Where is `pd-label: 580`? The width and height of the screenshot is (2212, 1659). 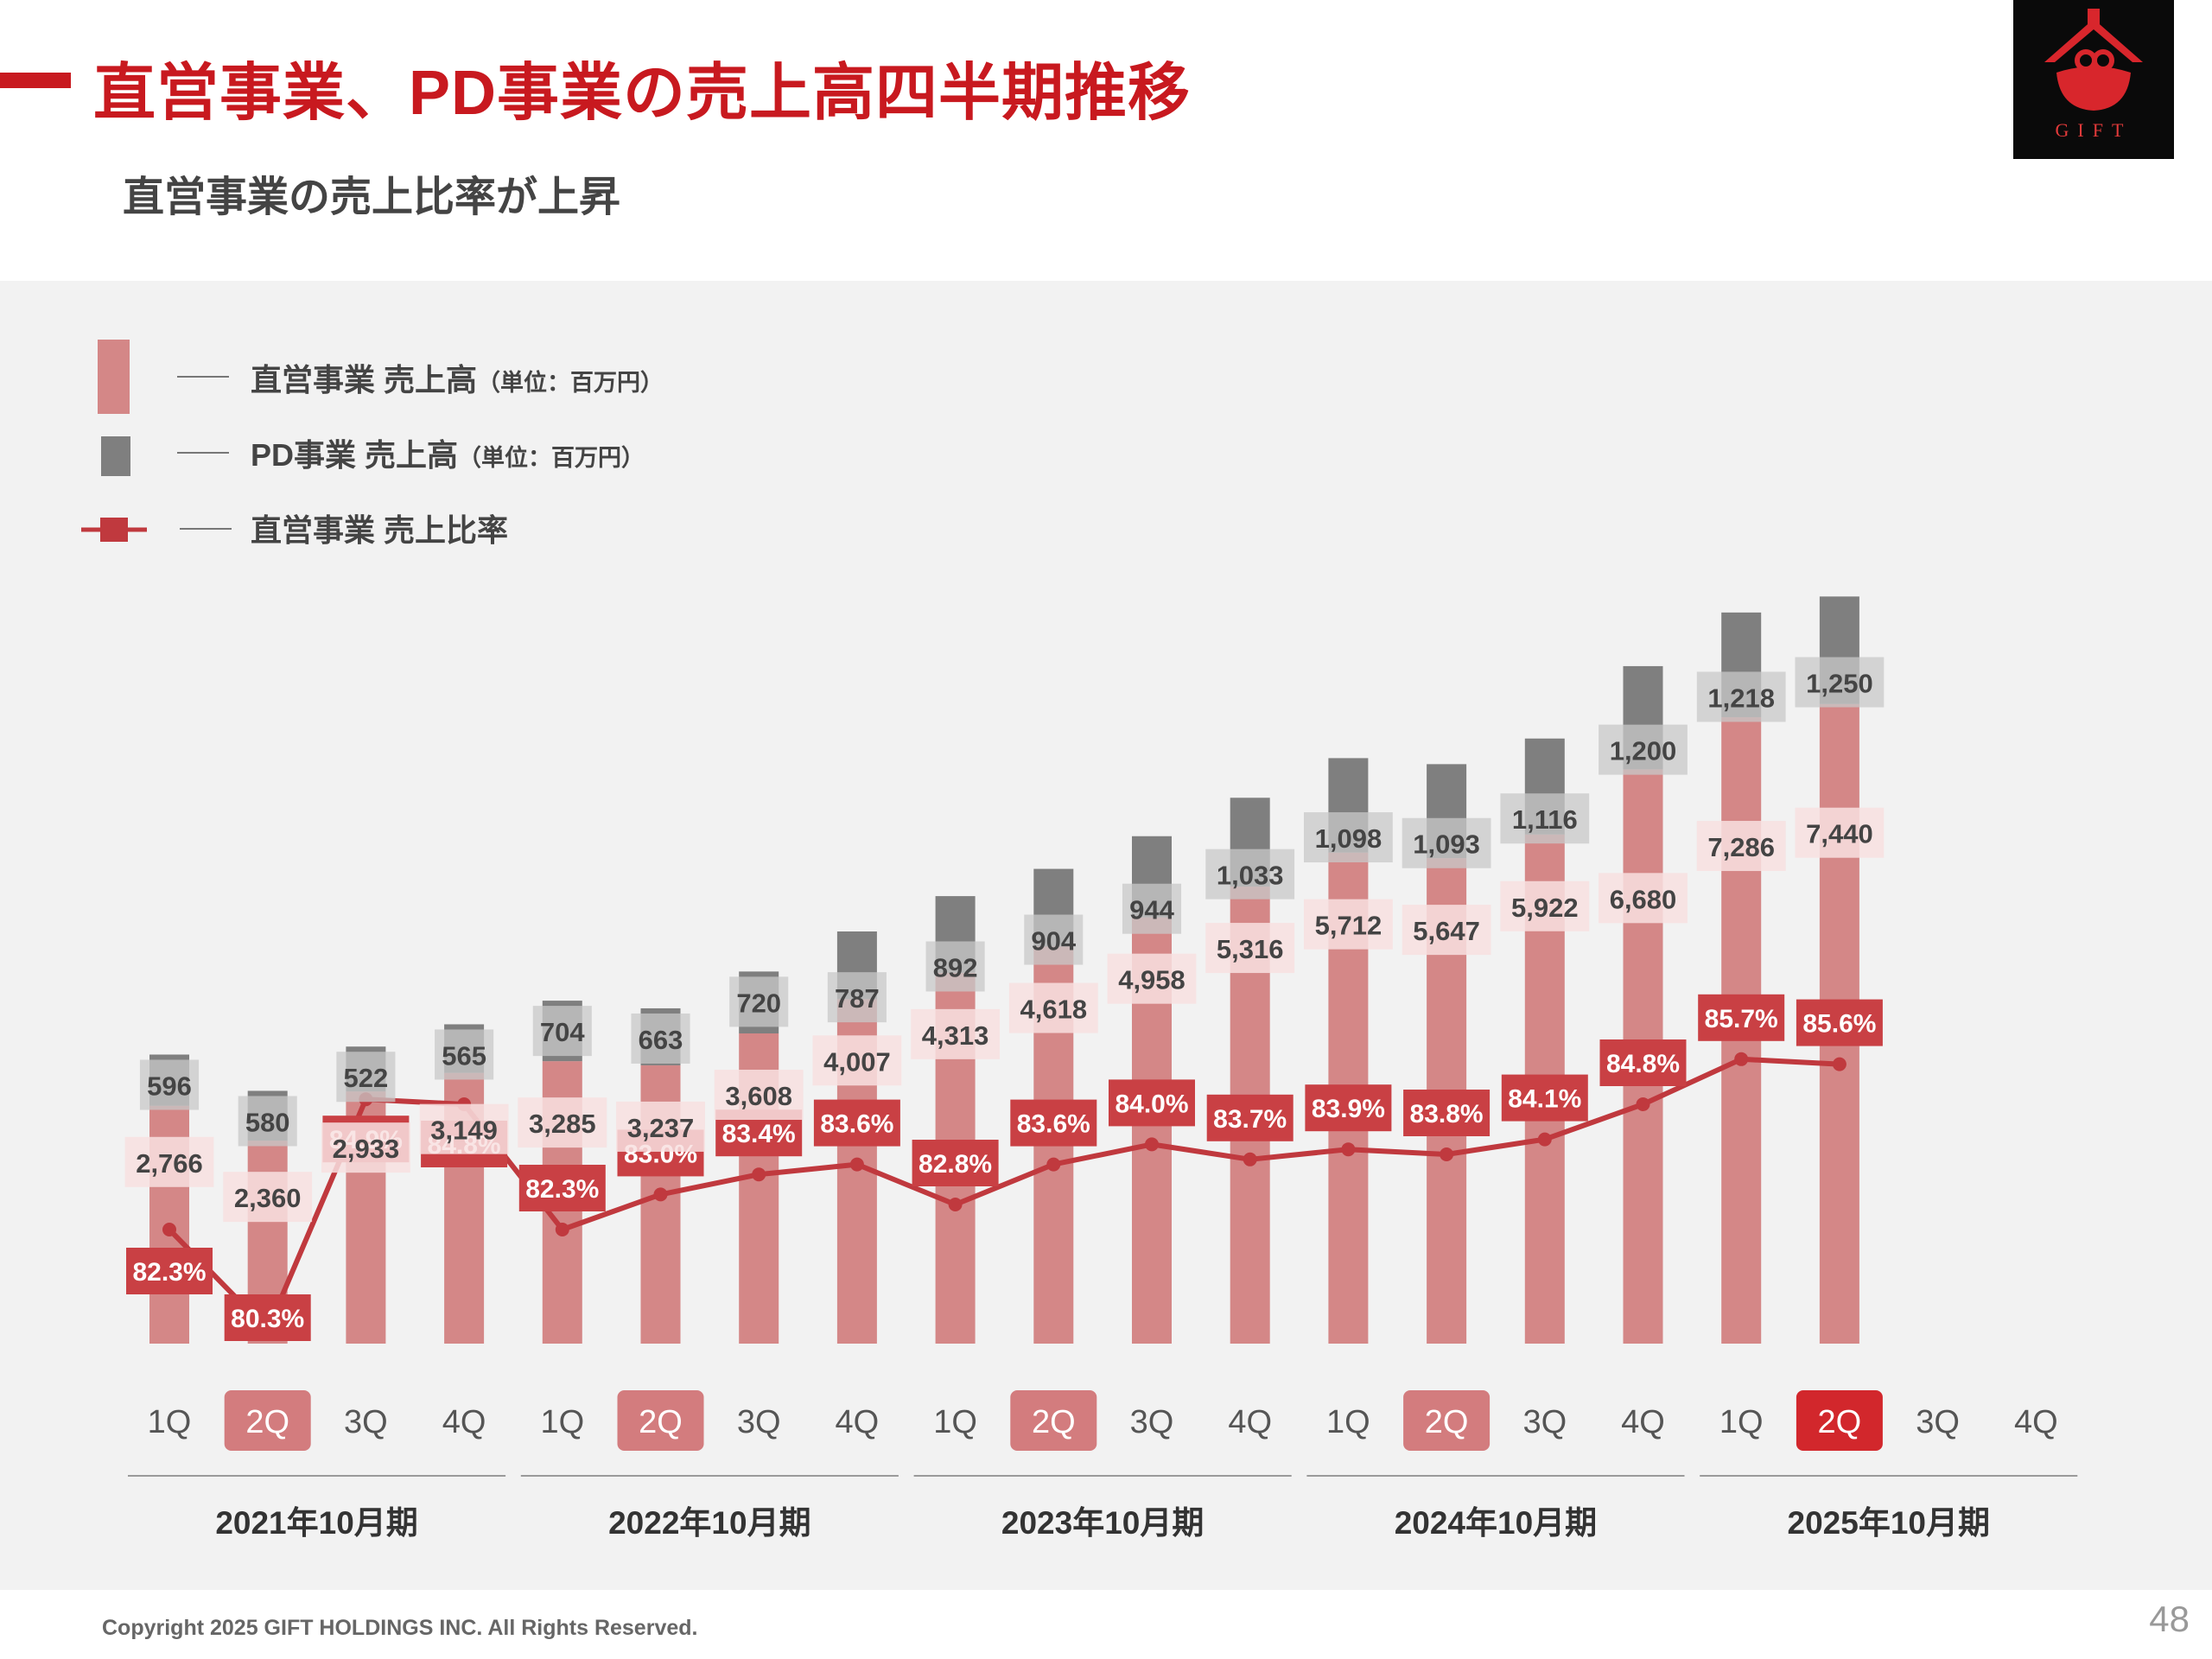 pd-label: 580 is located at coordinates (267, 1122).